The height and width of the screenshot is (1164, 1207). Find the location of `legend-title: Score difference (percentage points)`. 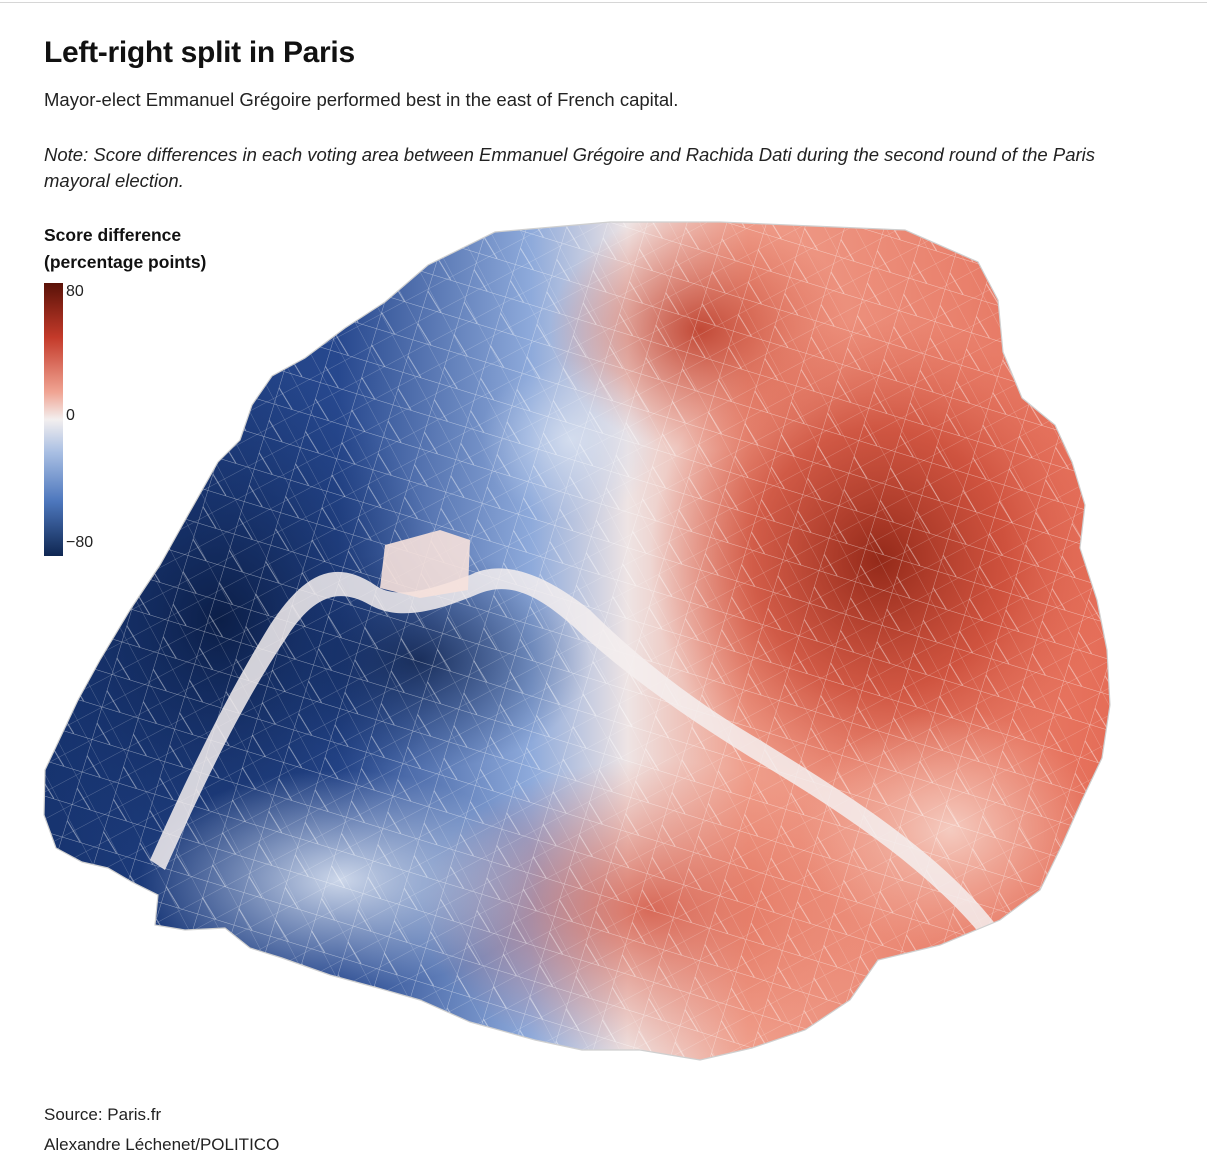

legend-title: Score difference (percentage points) is located at coordinates (125, 249).